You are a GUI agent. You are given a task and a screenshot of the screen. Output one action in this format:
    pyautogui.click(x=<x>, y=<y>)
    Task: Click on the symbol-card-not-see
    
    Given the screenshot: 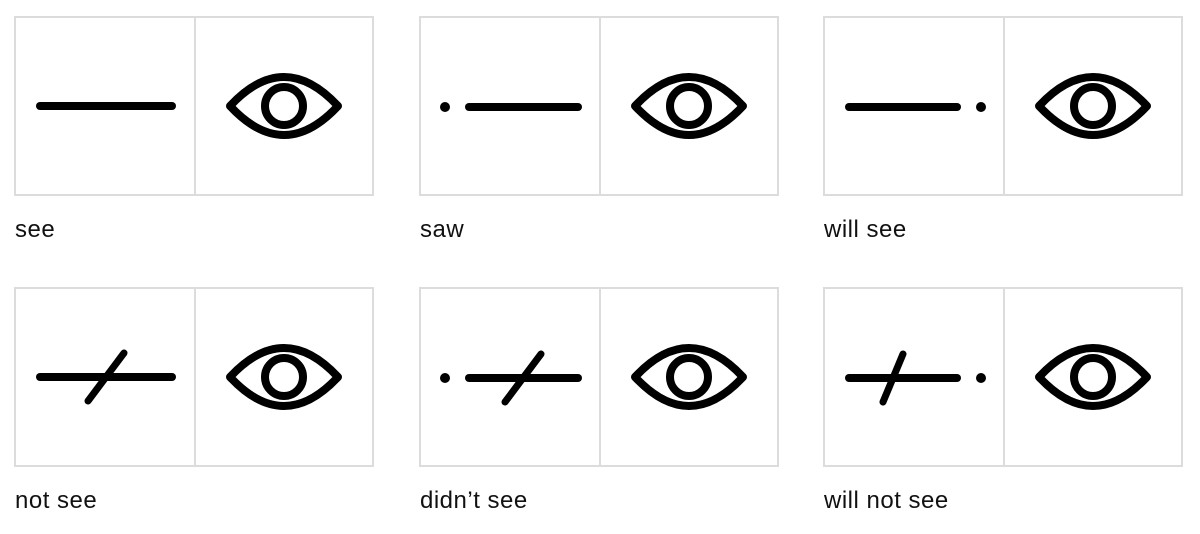 What is the action you would take?
    pyautogui.click(x=194, y=377)
    